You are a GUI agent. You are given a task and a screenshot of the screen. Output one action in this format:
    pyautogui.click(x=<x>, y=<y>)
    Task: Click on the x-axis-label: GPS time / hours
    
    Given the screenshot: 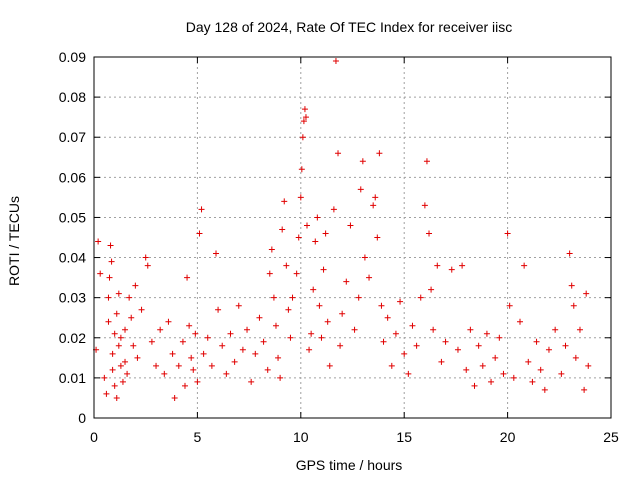 What is the action you would take?
    pyautogui.click(x=349, y=465)
    